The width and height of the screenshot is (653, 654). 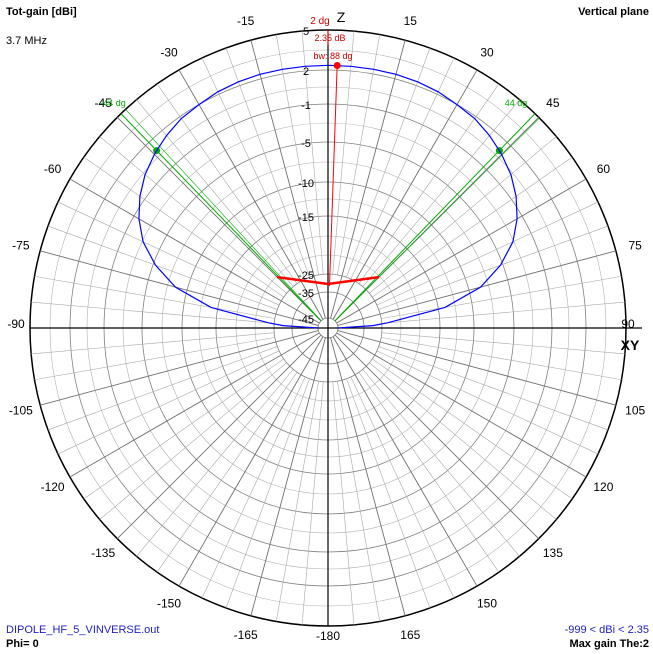 What do you see at coordinates (333, 176) in the screenshot?
I see `max-gain-line` at bounding box center [333, 176].